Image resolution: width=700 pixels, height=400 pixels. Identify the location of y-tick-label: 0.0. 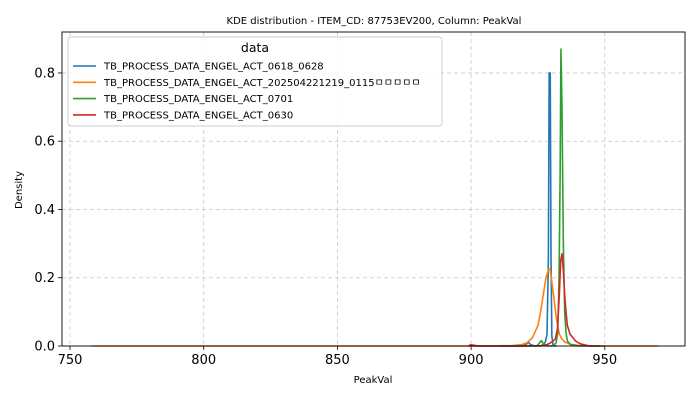
(44, 347).